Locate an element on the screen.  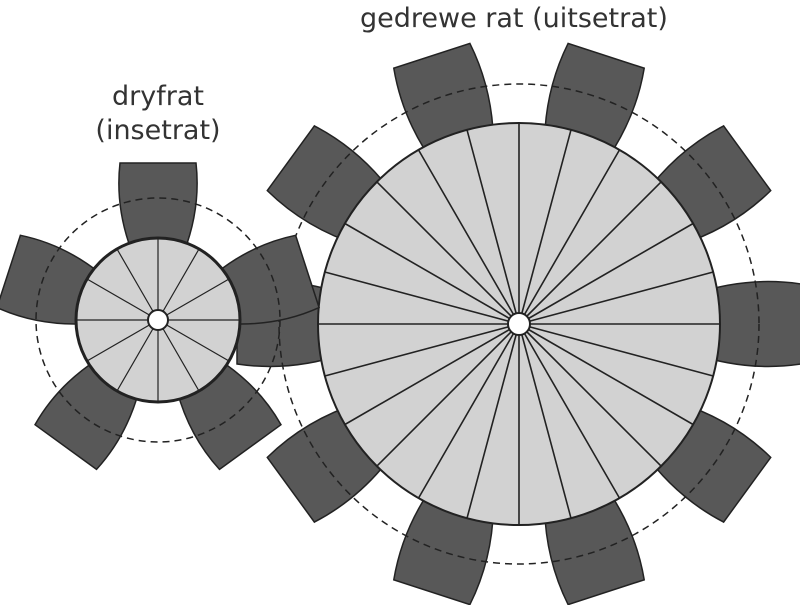
driven-gear-label: gedrewe rat (uitsetrat) is located at coordinates (514, 18).